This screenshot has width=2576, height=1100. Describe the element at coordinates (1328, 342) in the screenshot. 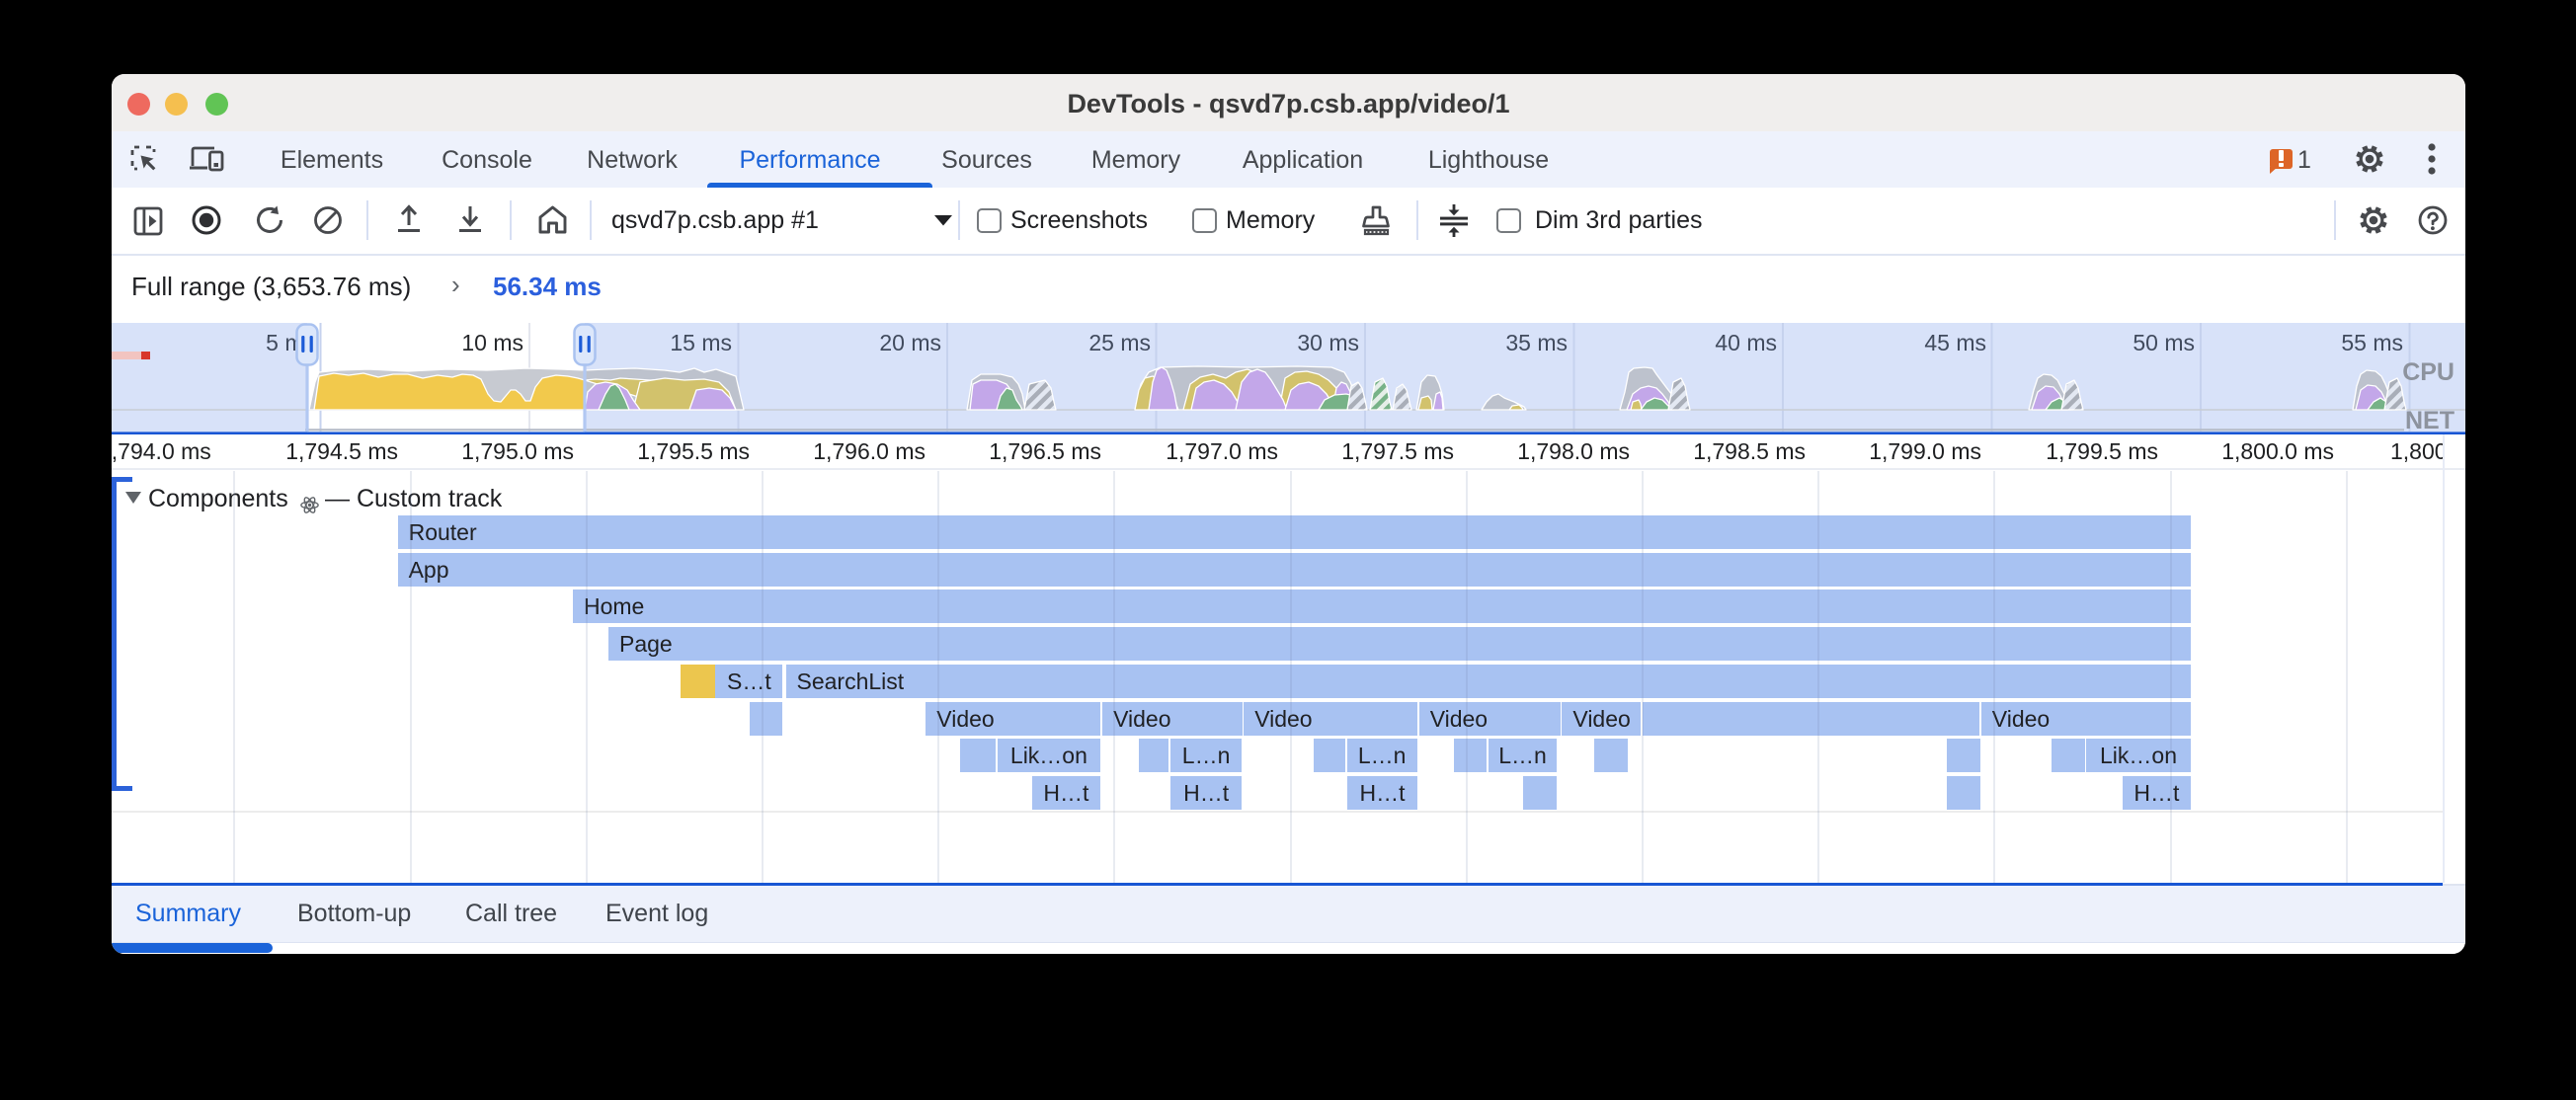

I see `svg-text: 30 ms` at that location.